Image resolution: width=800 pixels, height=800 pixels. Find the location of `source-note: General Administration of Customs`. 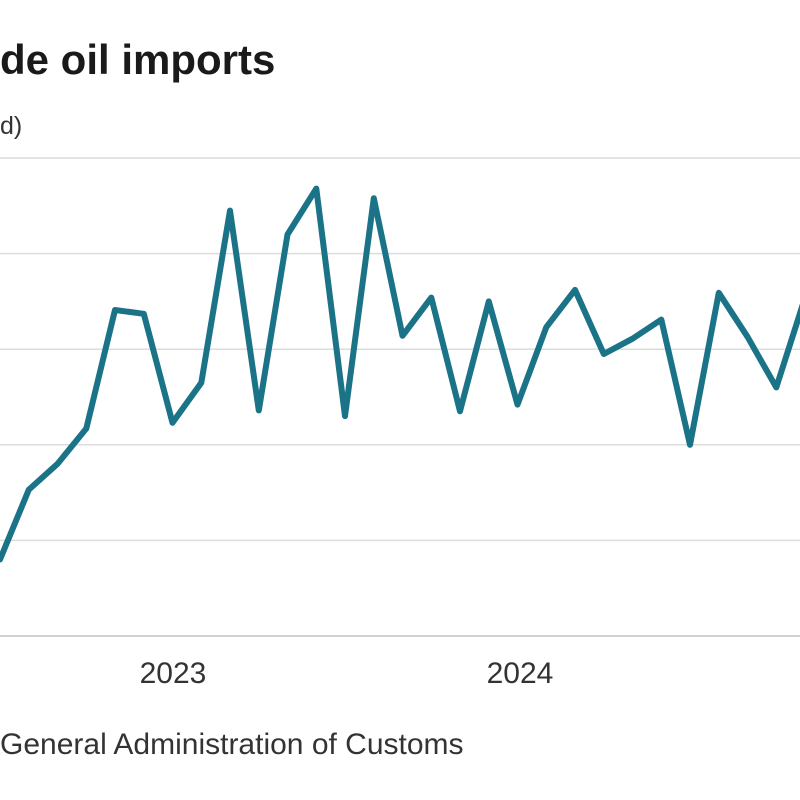

source-note: General Administration of Customs is located at coordinates (232, 744).